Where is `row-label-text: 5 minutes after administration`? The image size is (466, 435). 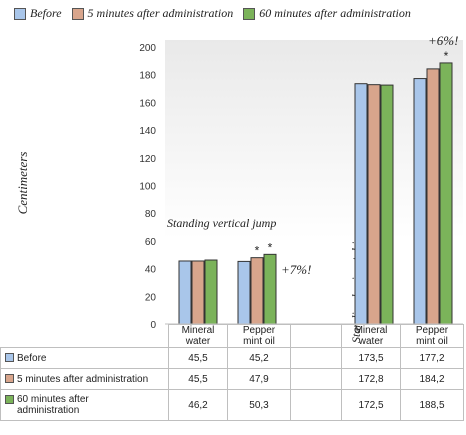 row-label-text: 5 minutes after administration is located at coordinates (83, 379).